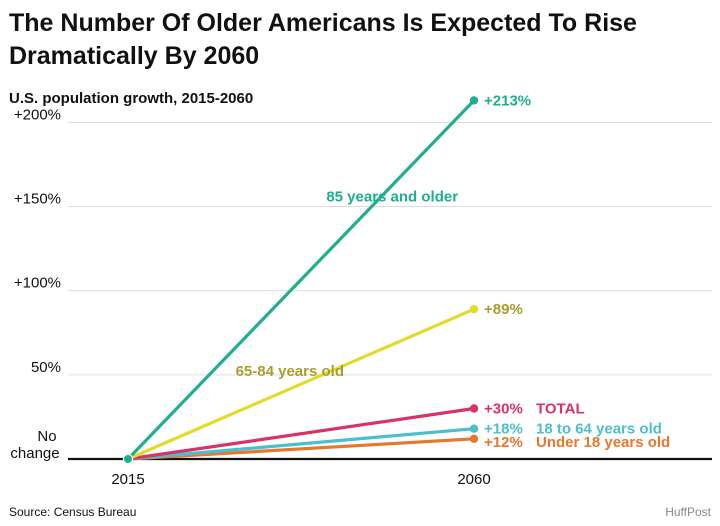 This screenshot has width=720, height=526. Describe the element at coordinates (392, 196) in the screenshot. I see `series-name-0: 85 years and older` at that location.